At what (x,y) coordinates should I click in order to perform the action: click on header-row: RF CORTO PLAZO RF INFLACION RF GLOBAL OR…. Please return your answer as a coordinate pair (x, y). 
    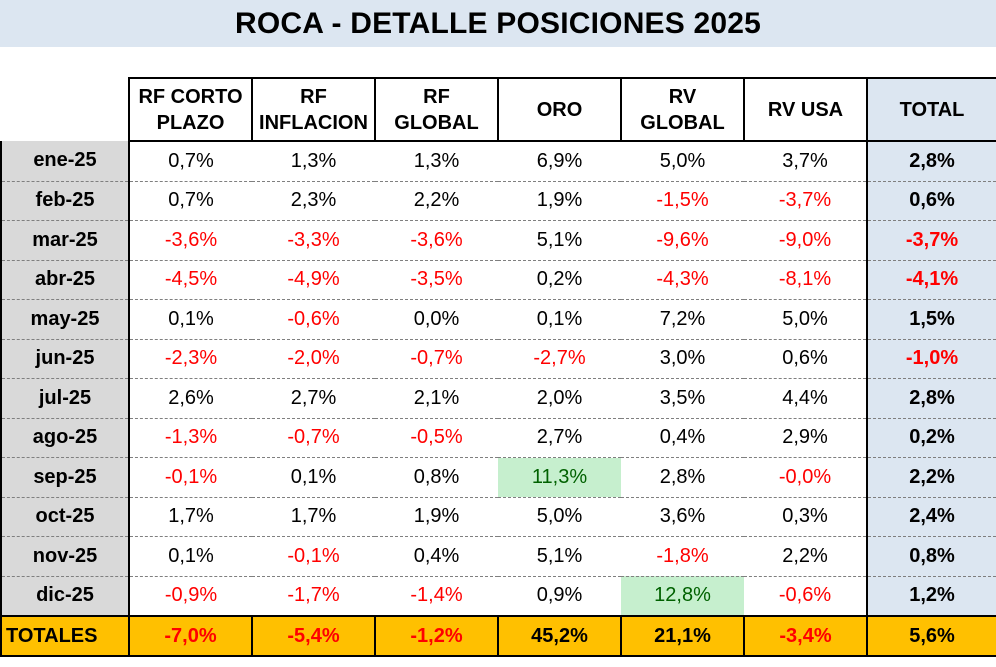
    Looking at the image, I should click on (498, 109).